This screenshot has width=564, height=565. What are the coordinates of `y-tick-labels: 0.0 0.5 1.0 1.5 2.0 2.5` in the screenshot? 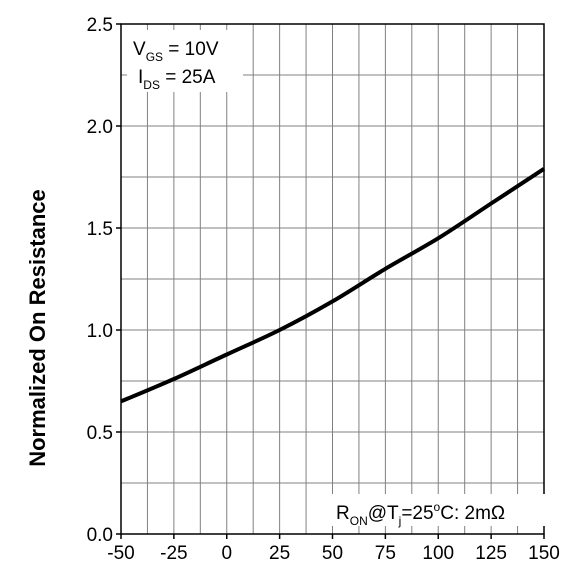 It's located at (100, 280).